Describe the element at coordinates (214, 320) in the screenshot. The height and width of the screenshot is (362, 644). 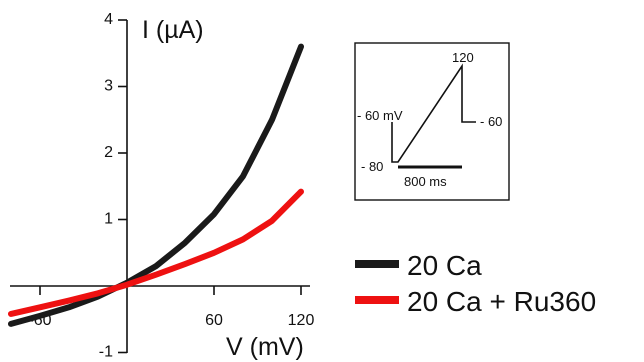
I see `x-tick-label: 60` at that location.